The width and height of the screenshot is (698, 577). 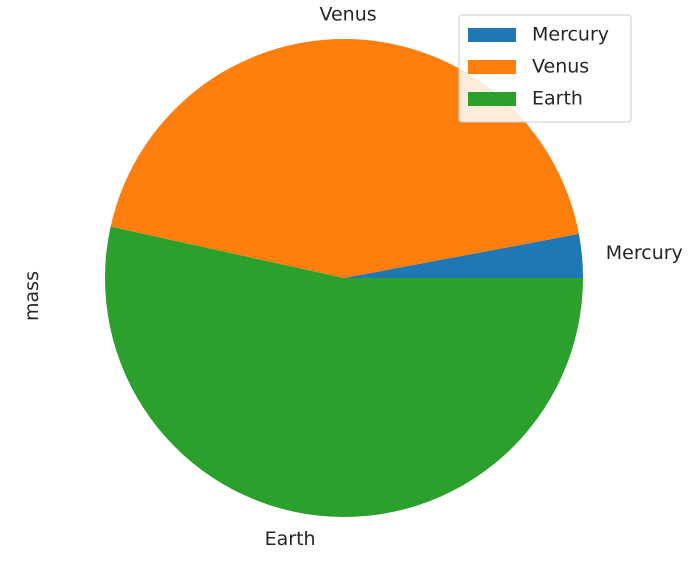 I want to click on legend-label-venus: Venus, so click(x=560, y=67).